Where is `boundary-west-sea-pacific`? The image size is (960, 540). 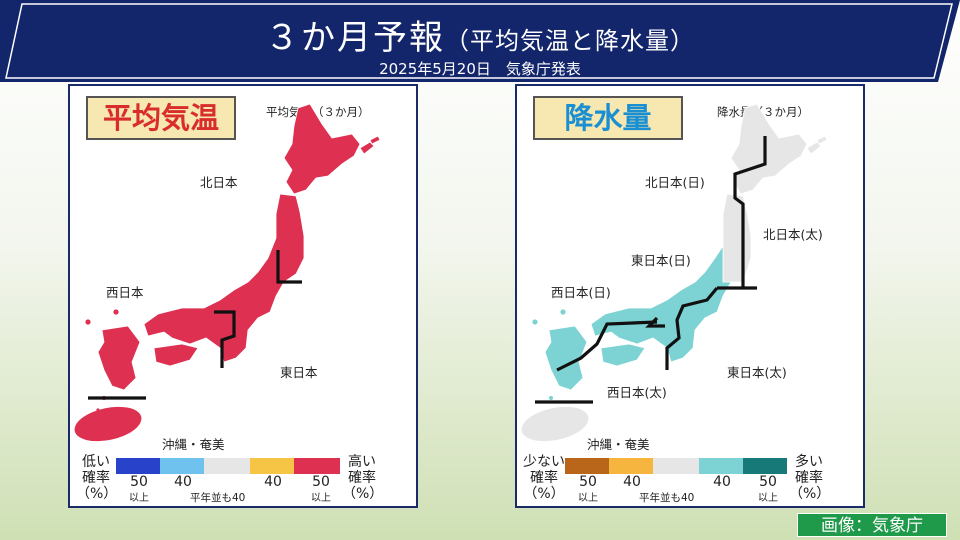
boundary-west-sea-pacific is located at coordinates (607, 346).